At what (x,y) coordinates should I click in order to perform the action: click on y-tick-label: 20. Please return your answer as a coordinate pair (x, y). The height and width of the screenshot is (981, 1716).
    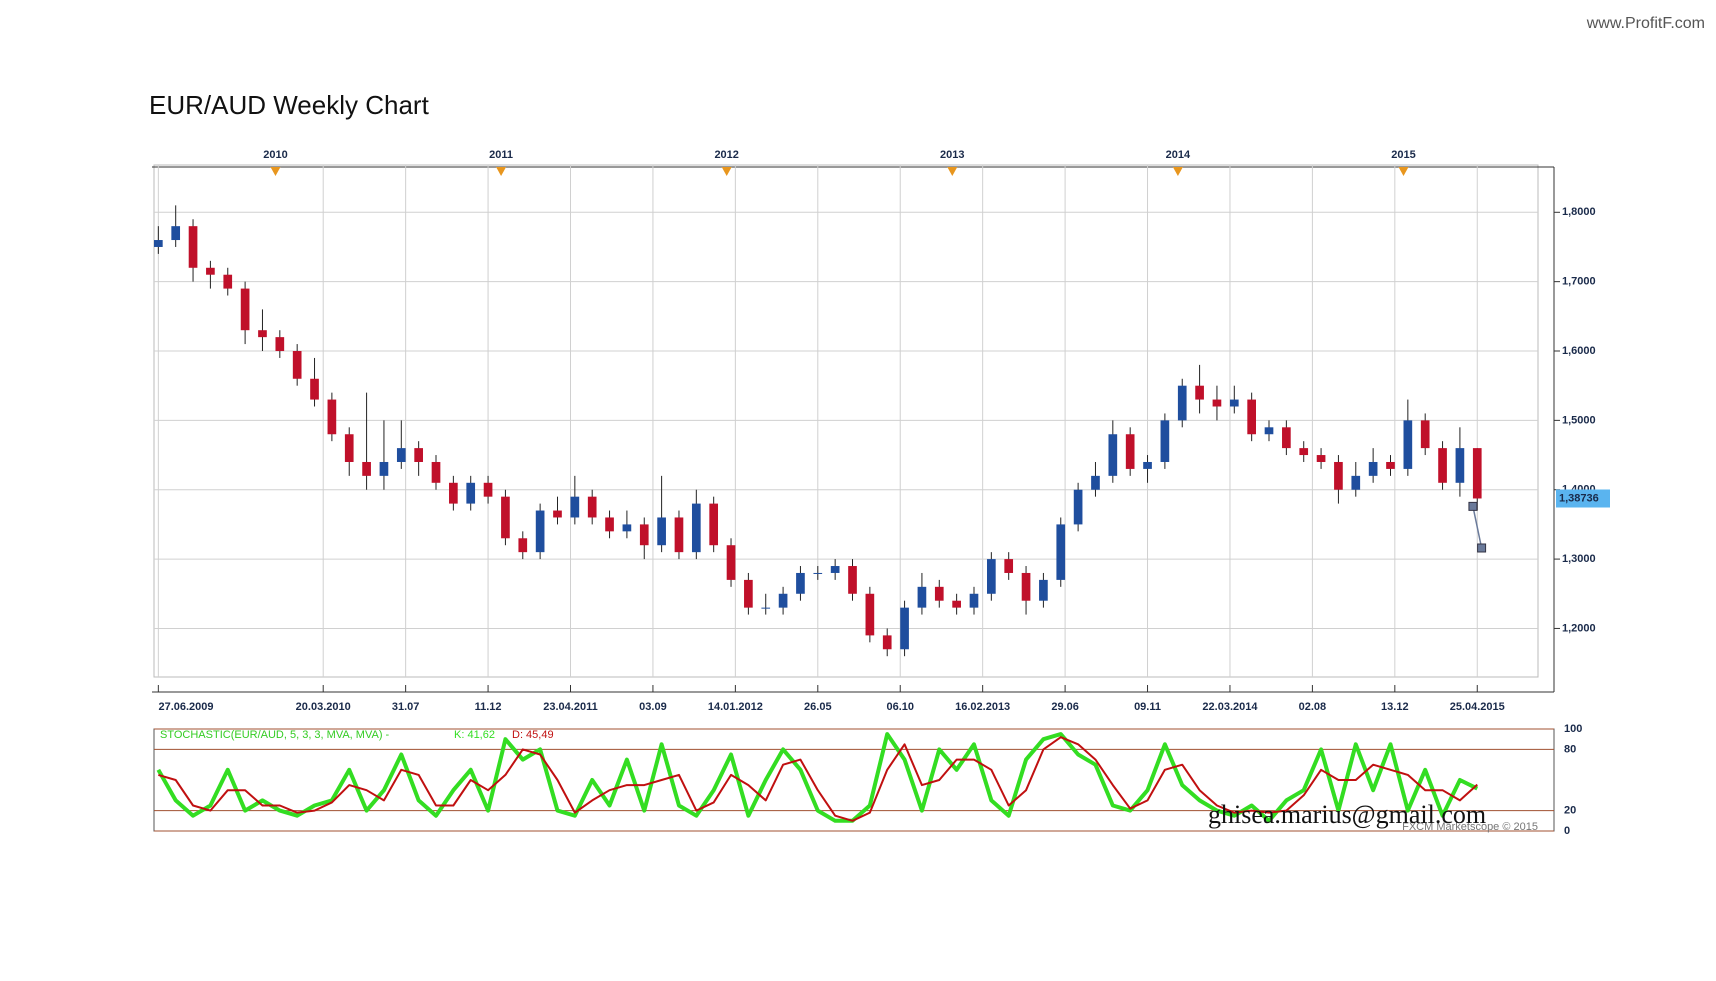
    Looking at the image, I should click on (1570, 811).